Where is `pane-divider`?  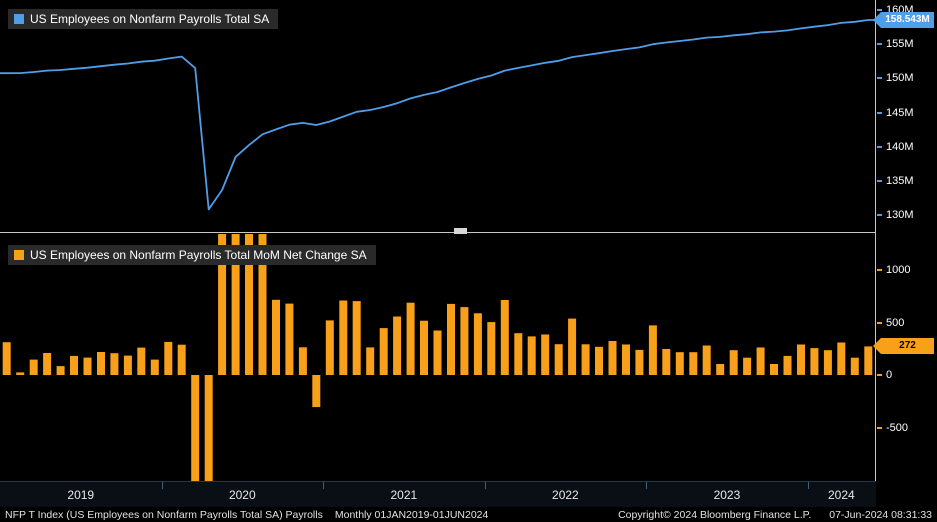
pane-divider is located at coordinates (438, 232).